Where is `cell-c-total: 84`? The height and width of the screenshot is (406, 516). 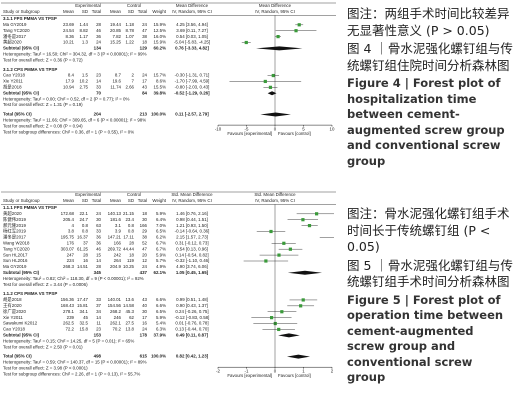 cell-c-total: 84 is located at coordinates (144, 92).